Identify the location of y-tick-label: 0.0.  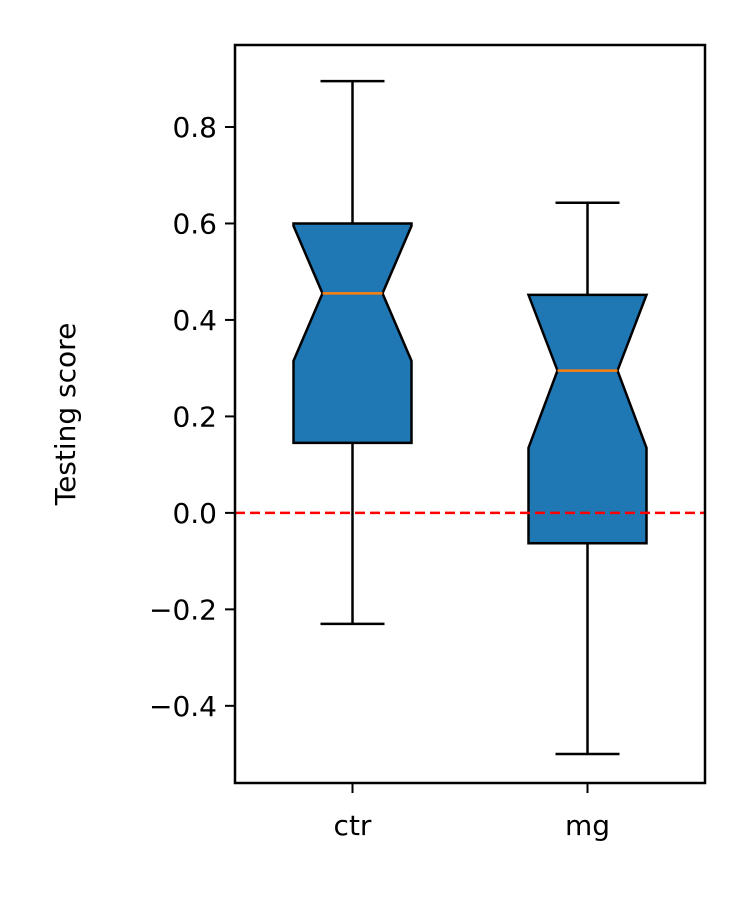
(194, 513).